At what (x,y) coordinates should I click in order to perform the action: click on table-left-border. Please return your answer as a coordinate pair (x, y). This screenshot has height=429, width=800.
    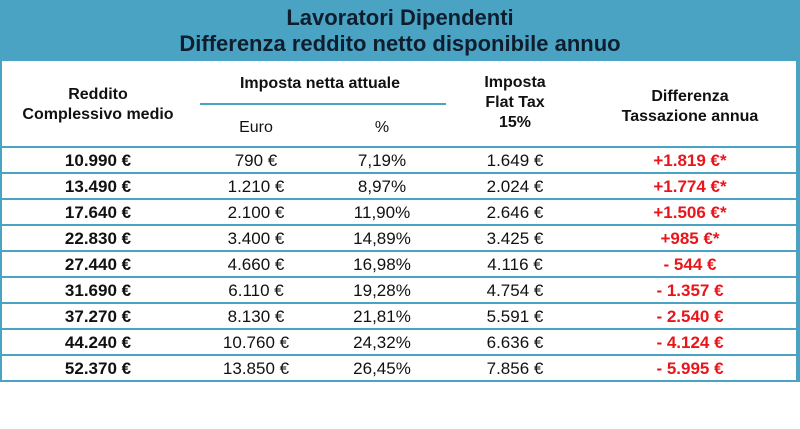
    Looking at the image, I should click on (1, 221).